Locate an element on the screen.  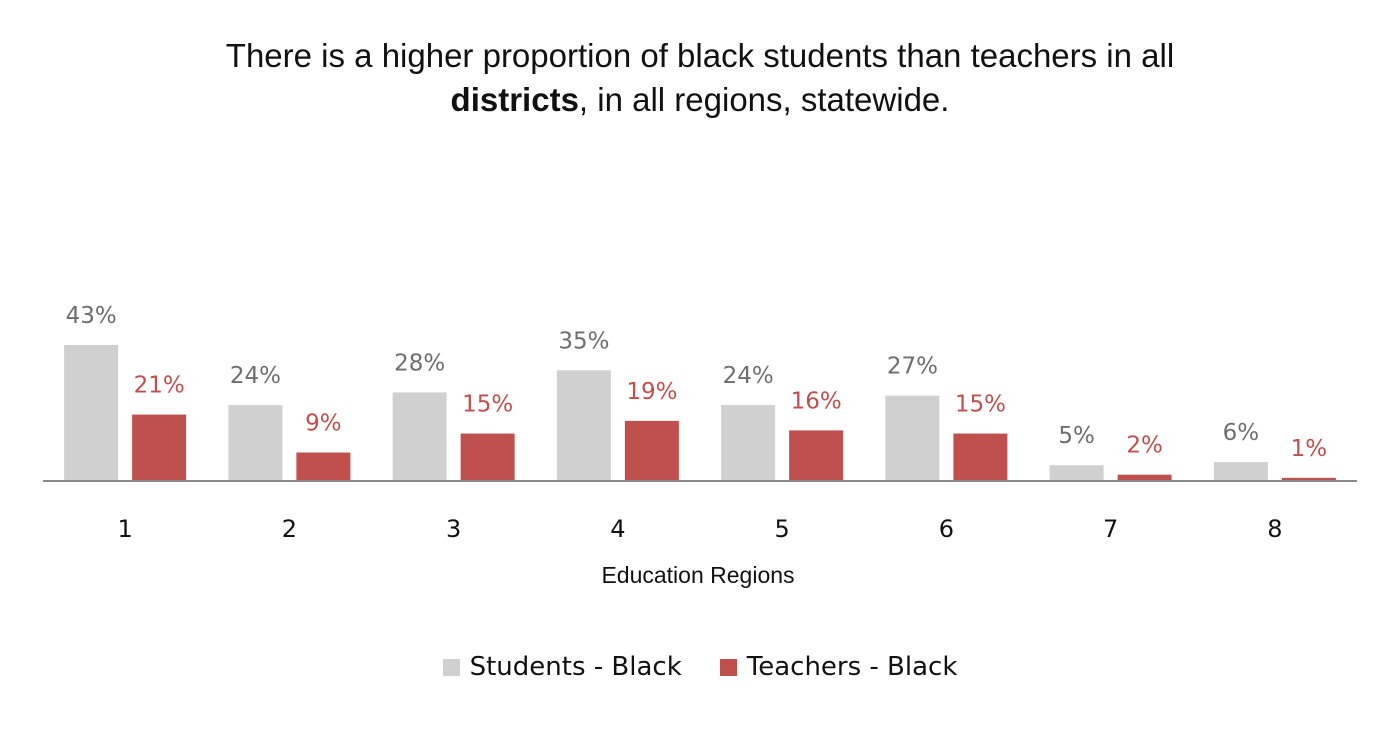
value-label-teachers-region-5: 16% is located at coordinates (816, 401).